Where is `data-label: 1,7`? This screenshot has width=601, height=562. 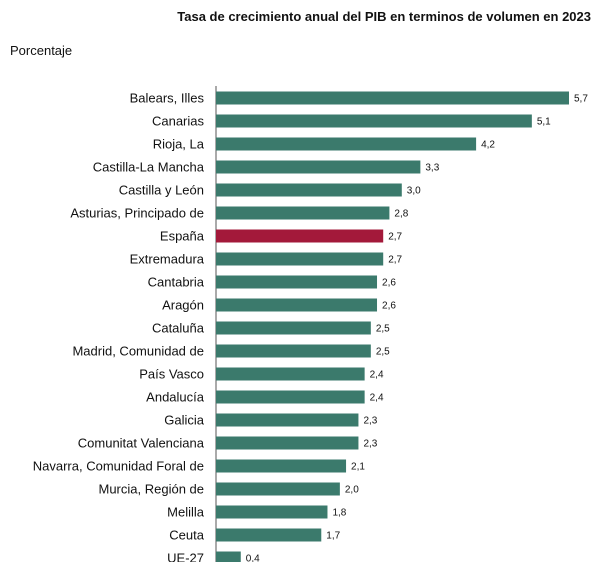 data-label: 1,7 is located at coordinates (333, 536).